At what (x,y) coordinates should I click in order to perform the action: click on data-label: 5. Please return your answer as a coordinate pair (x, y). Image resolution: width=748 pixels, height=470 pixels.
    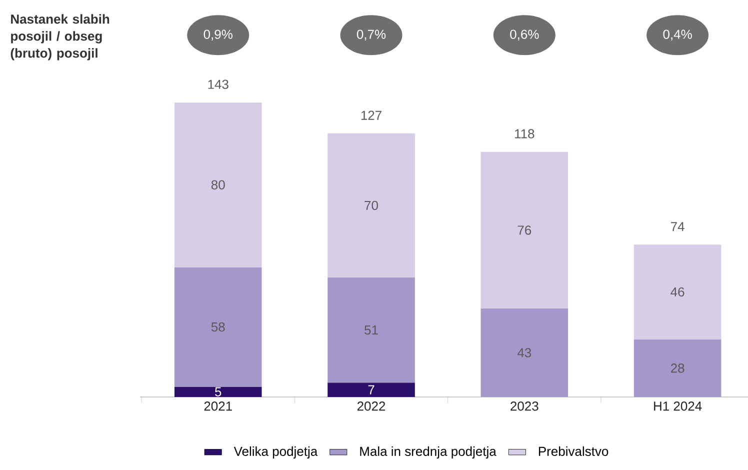
    Looking at the image, I should click on (218, 391).